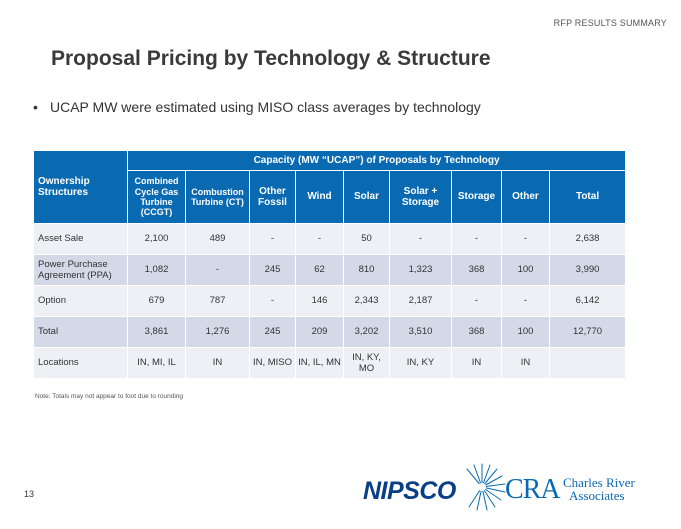  I want to click on column-header-total: Total, so click(587, 197).